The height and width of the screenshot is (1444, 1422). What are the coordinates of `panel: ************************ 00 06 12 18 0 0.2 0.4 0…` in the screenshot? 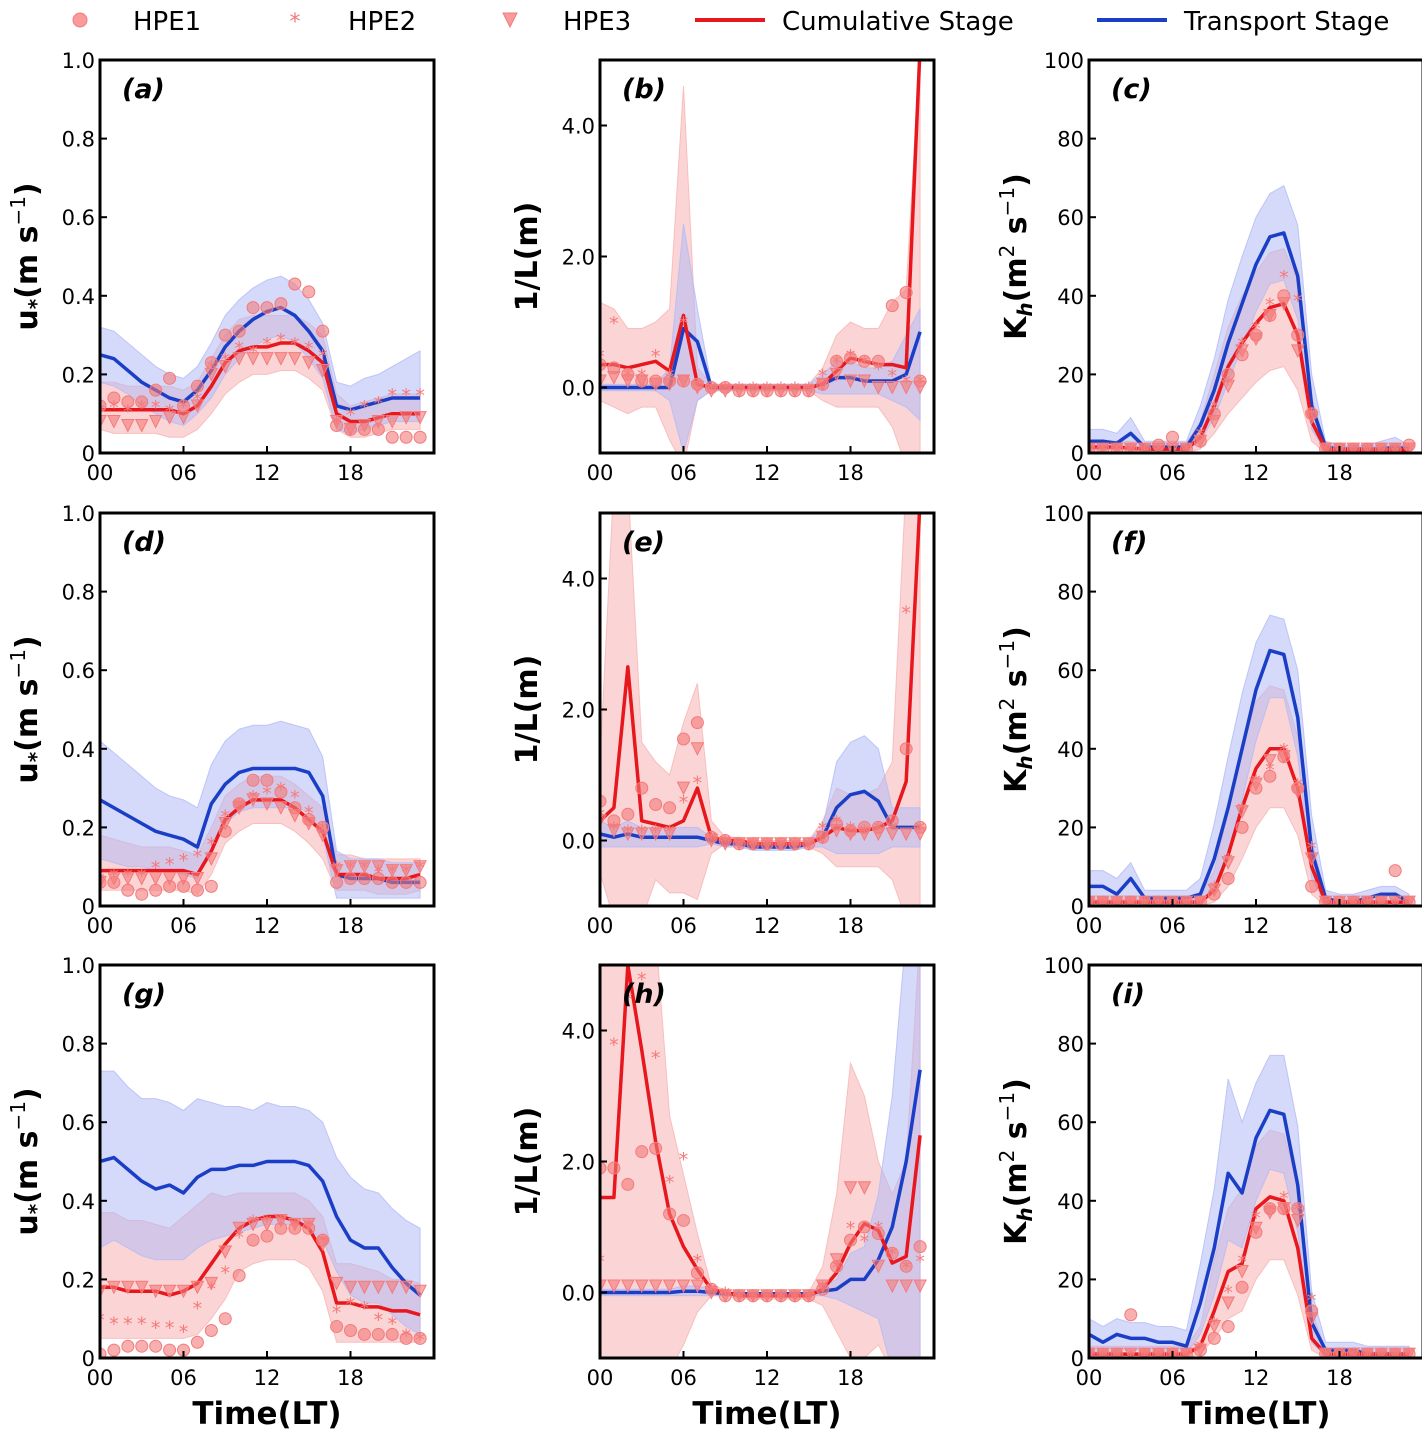 It's located at (221, 720).